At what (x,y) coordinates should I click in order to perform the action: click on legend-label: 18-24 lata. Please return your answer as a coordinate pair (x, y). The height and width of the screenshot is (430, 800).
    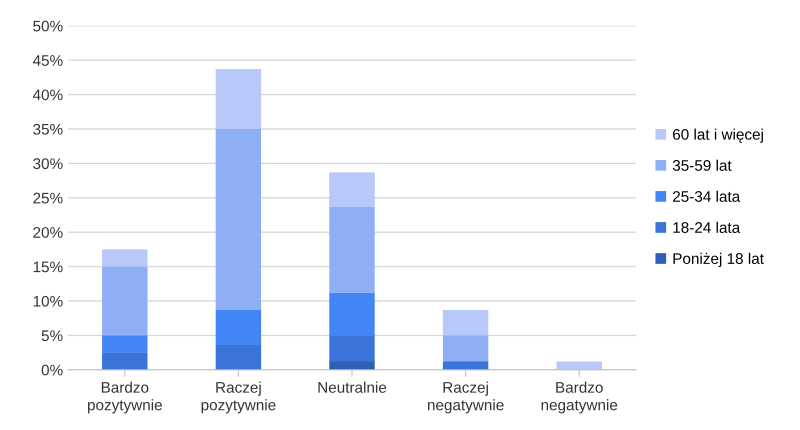
    Looking at the image, I should click on (706, 227).